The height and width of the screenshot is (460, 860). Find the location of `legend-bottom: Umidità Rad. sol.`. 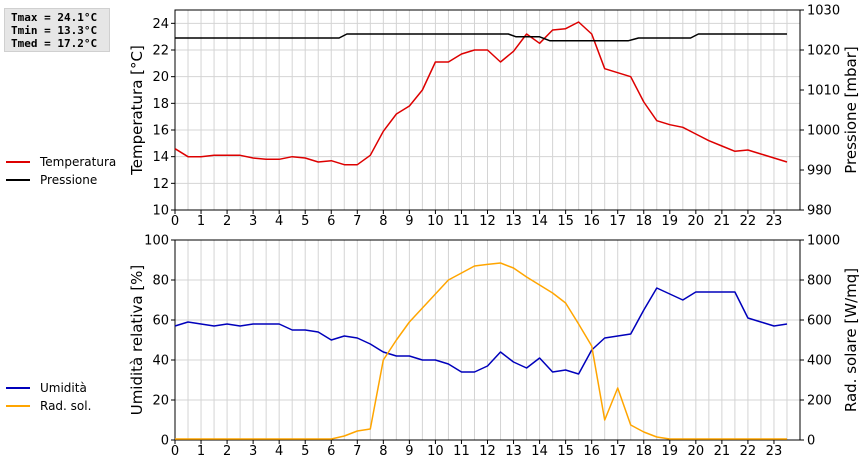

legend-bottom: Umidità Rad. sol. is located at coordinates (48, 397).